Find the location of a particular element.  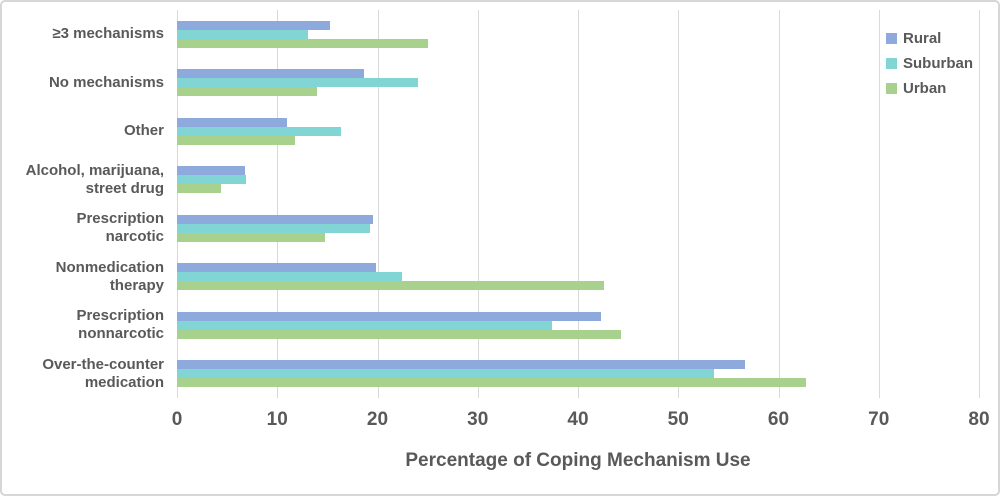

x-tick-label: 80 is located at coordinates (979, 419).